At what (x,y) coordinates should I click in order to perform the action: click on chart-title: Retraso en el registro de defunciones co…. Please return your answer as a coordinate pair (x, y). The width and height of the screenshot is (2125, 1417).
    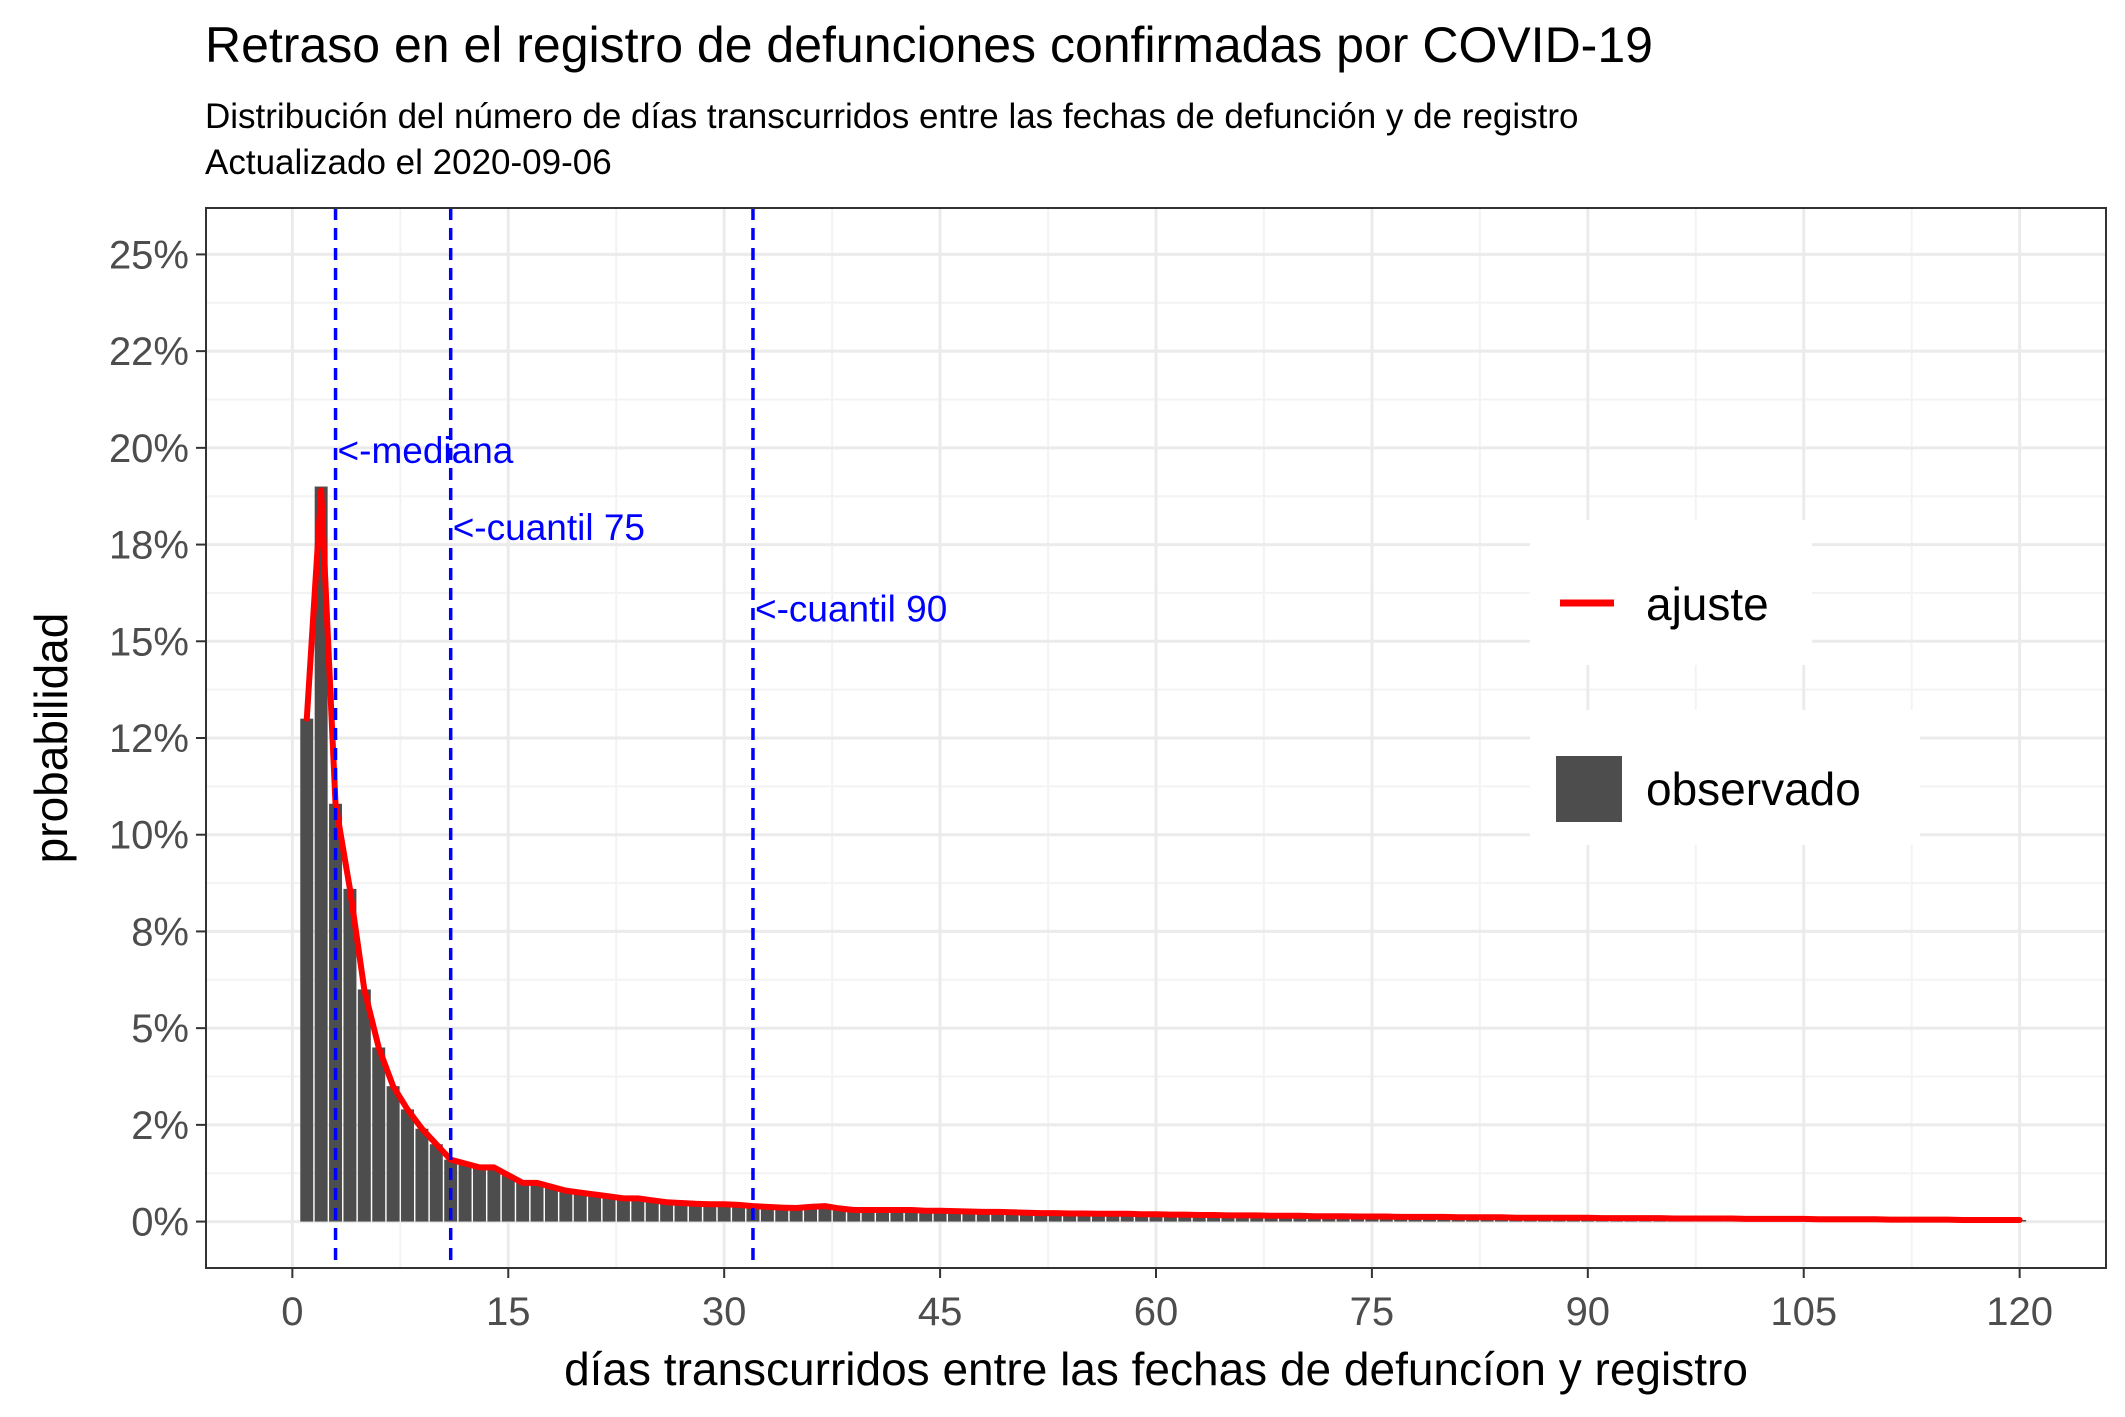
    Looking at the image, I should click on (929, 45).